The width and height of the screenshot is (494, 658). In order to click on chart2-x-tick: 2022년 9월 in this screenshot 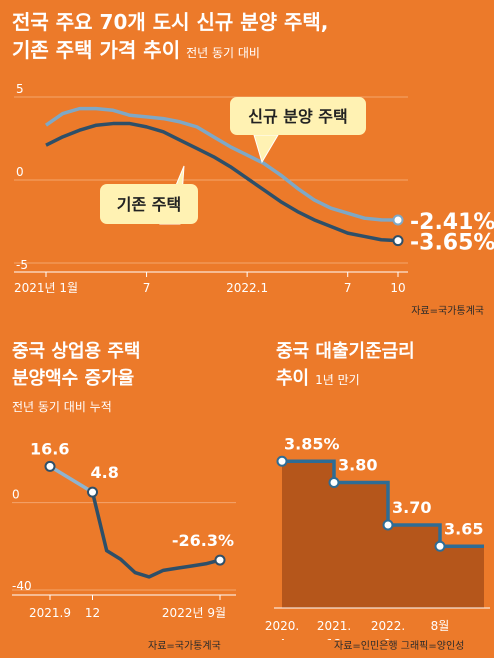, I will do `click(194, 613)`.